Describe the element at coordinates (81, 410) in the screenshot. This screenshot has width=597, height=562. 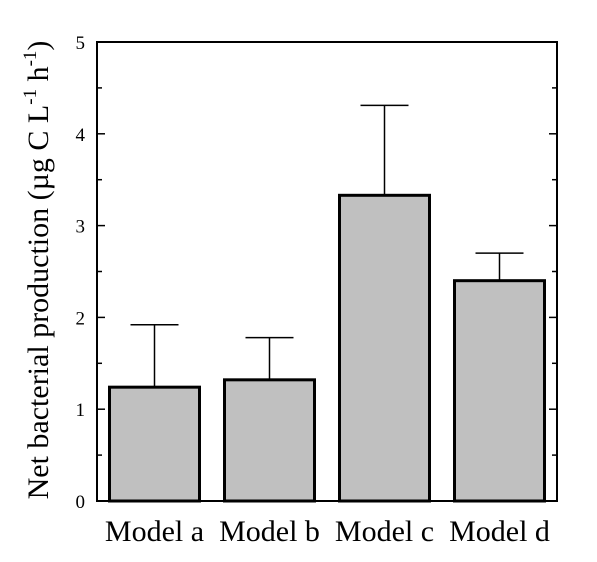
I see `y-tick-label: 1` at that location.